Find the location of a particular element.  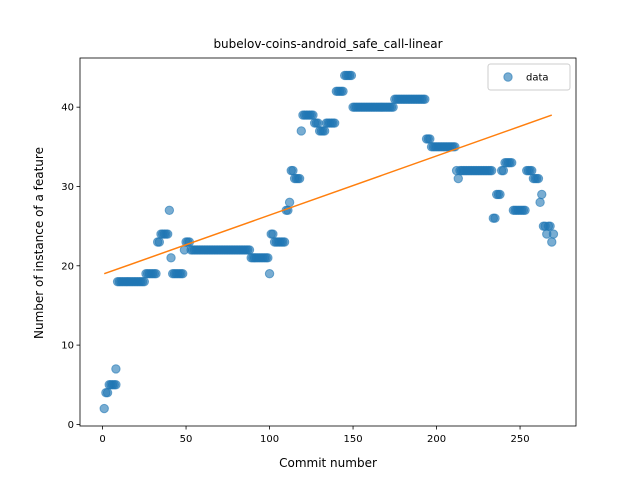

y-tick-label: 20 is located at coordinates (67, 266).